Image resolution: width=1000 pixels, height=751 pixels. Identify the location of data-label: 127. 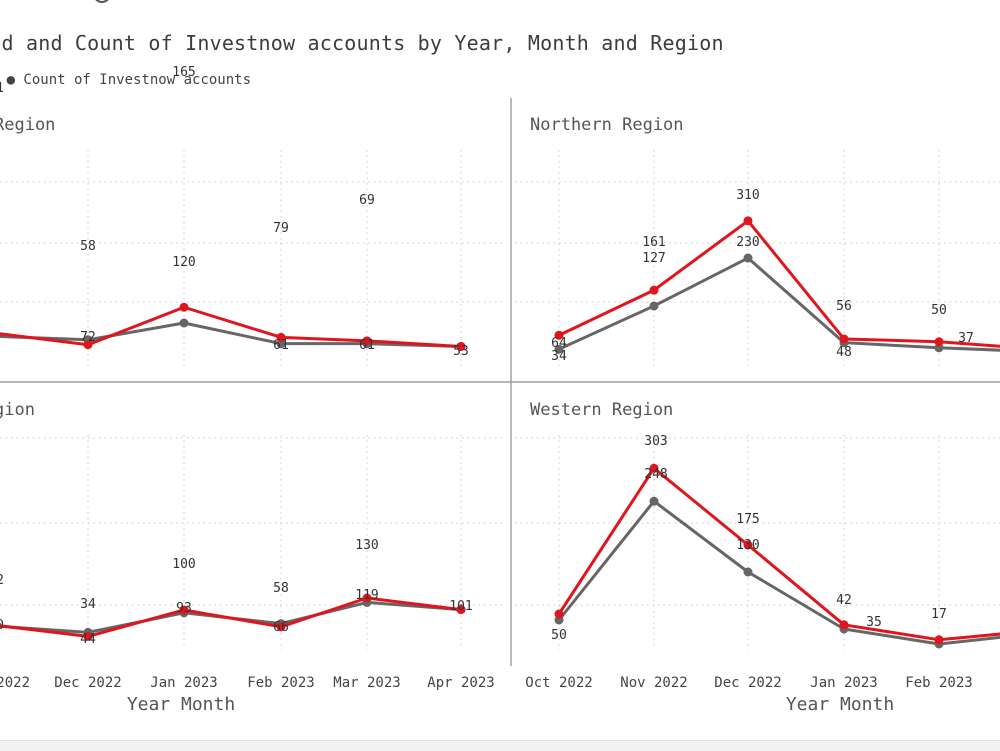
(653, 258).